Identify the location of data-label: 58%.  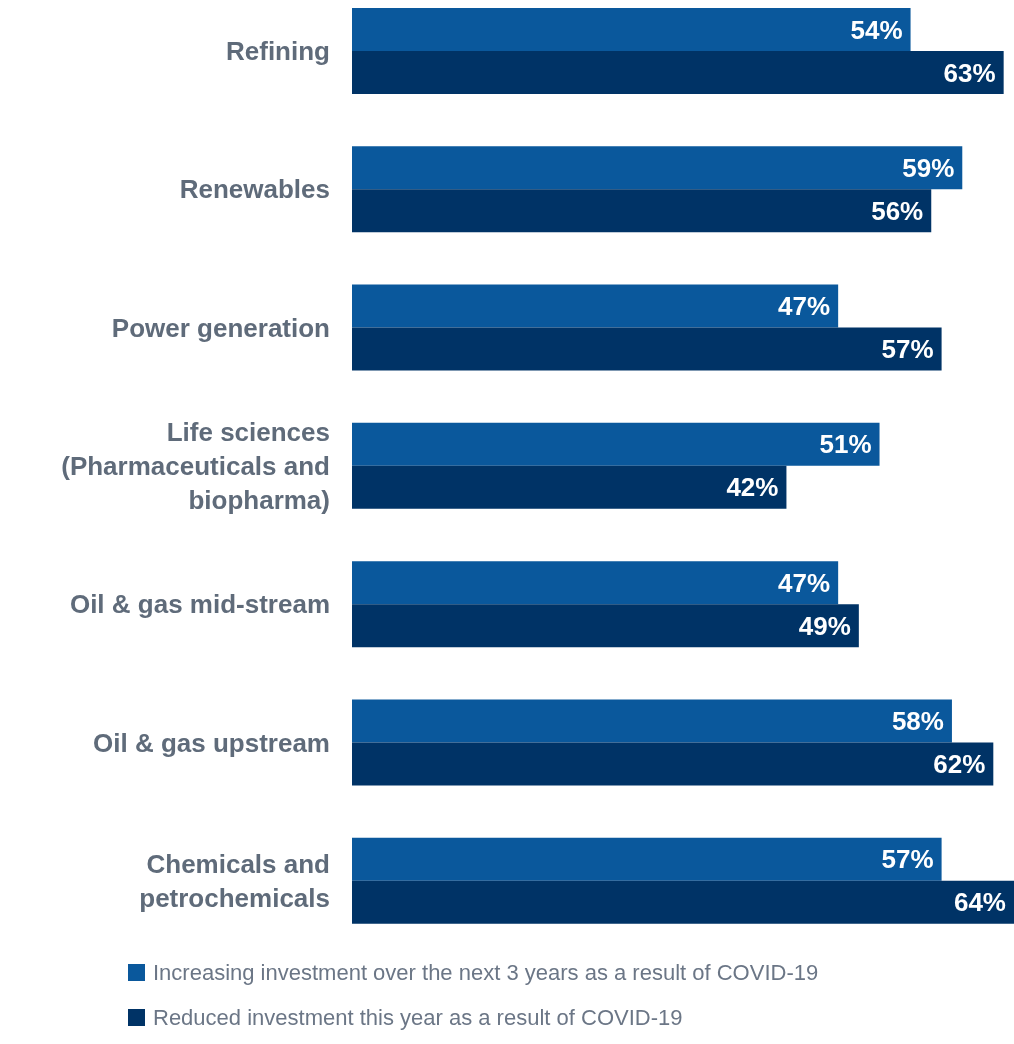
(917, 720).